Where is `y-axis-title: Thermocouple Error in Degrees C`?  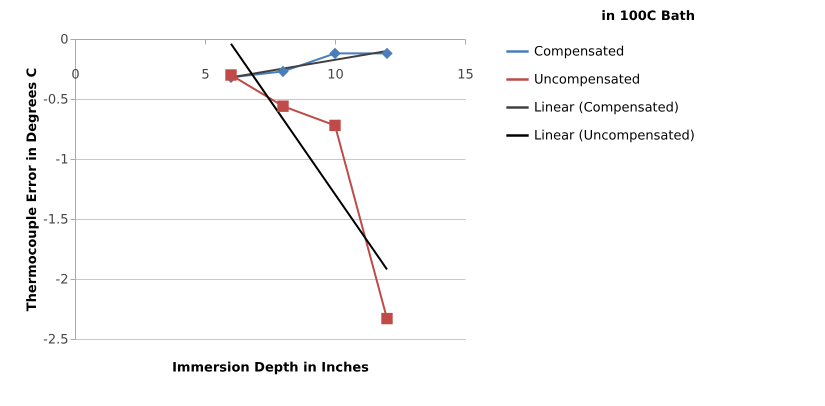
y-axis-title: Thermocouple Error in Degrees C is located at coordinates (32, 190).